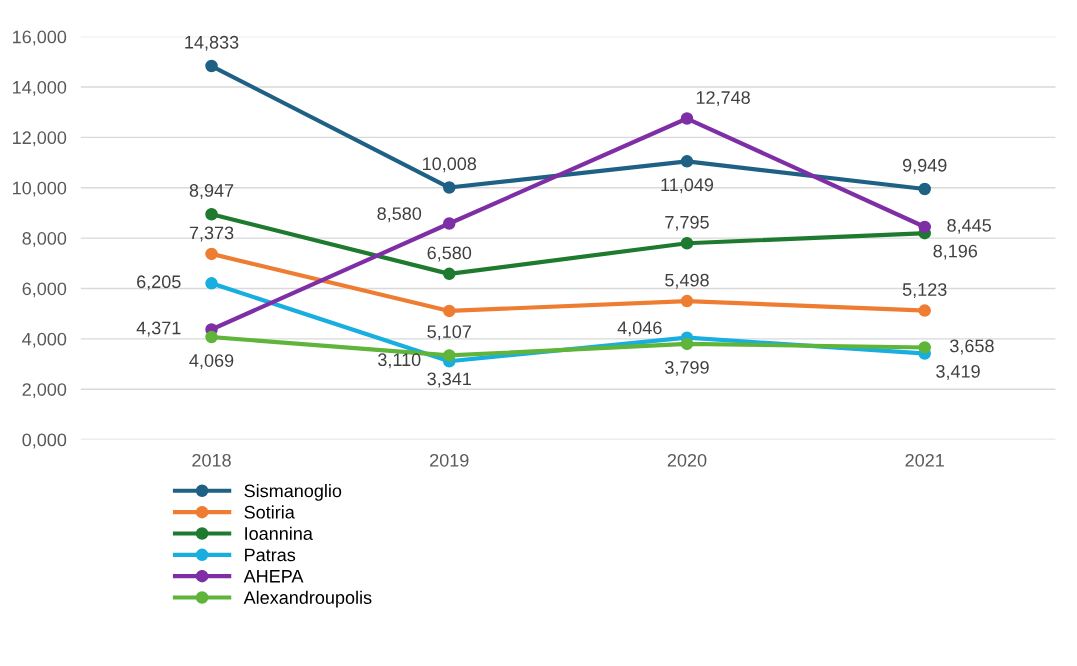  I want to click on y-tick-label: 0,000, so click(44, 441).